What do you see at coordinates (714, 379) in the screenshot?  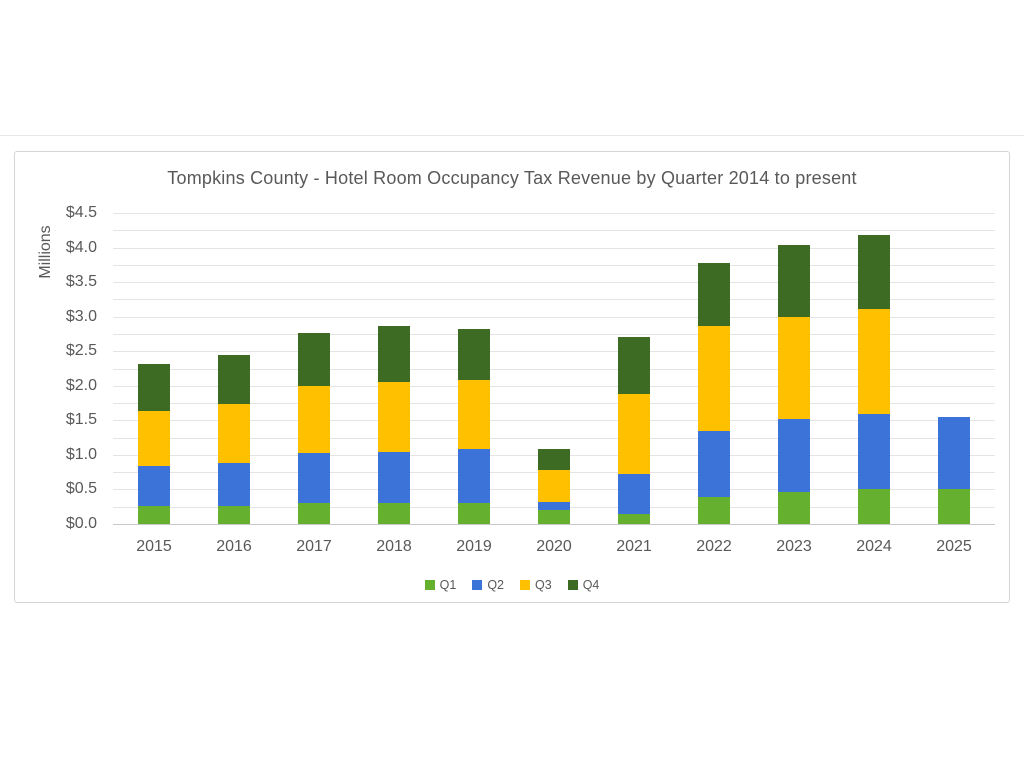 I see `bar-2022-segment-q3` at bounding box center [714, 379].